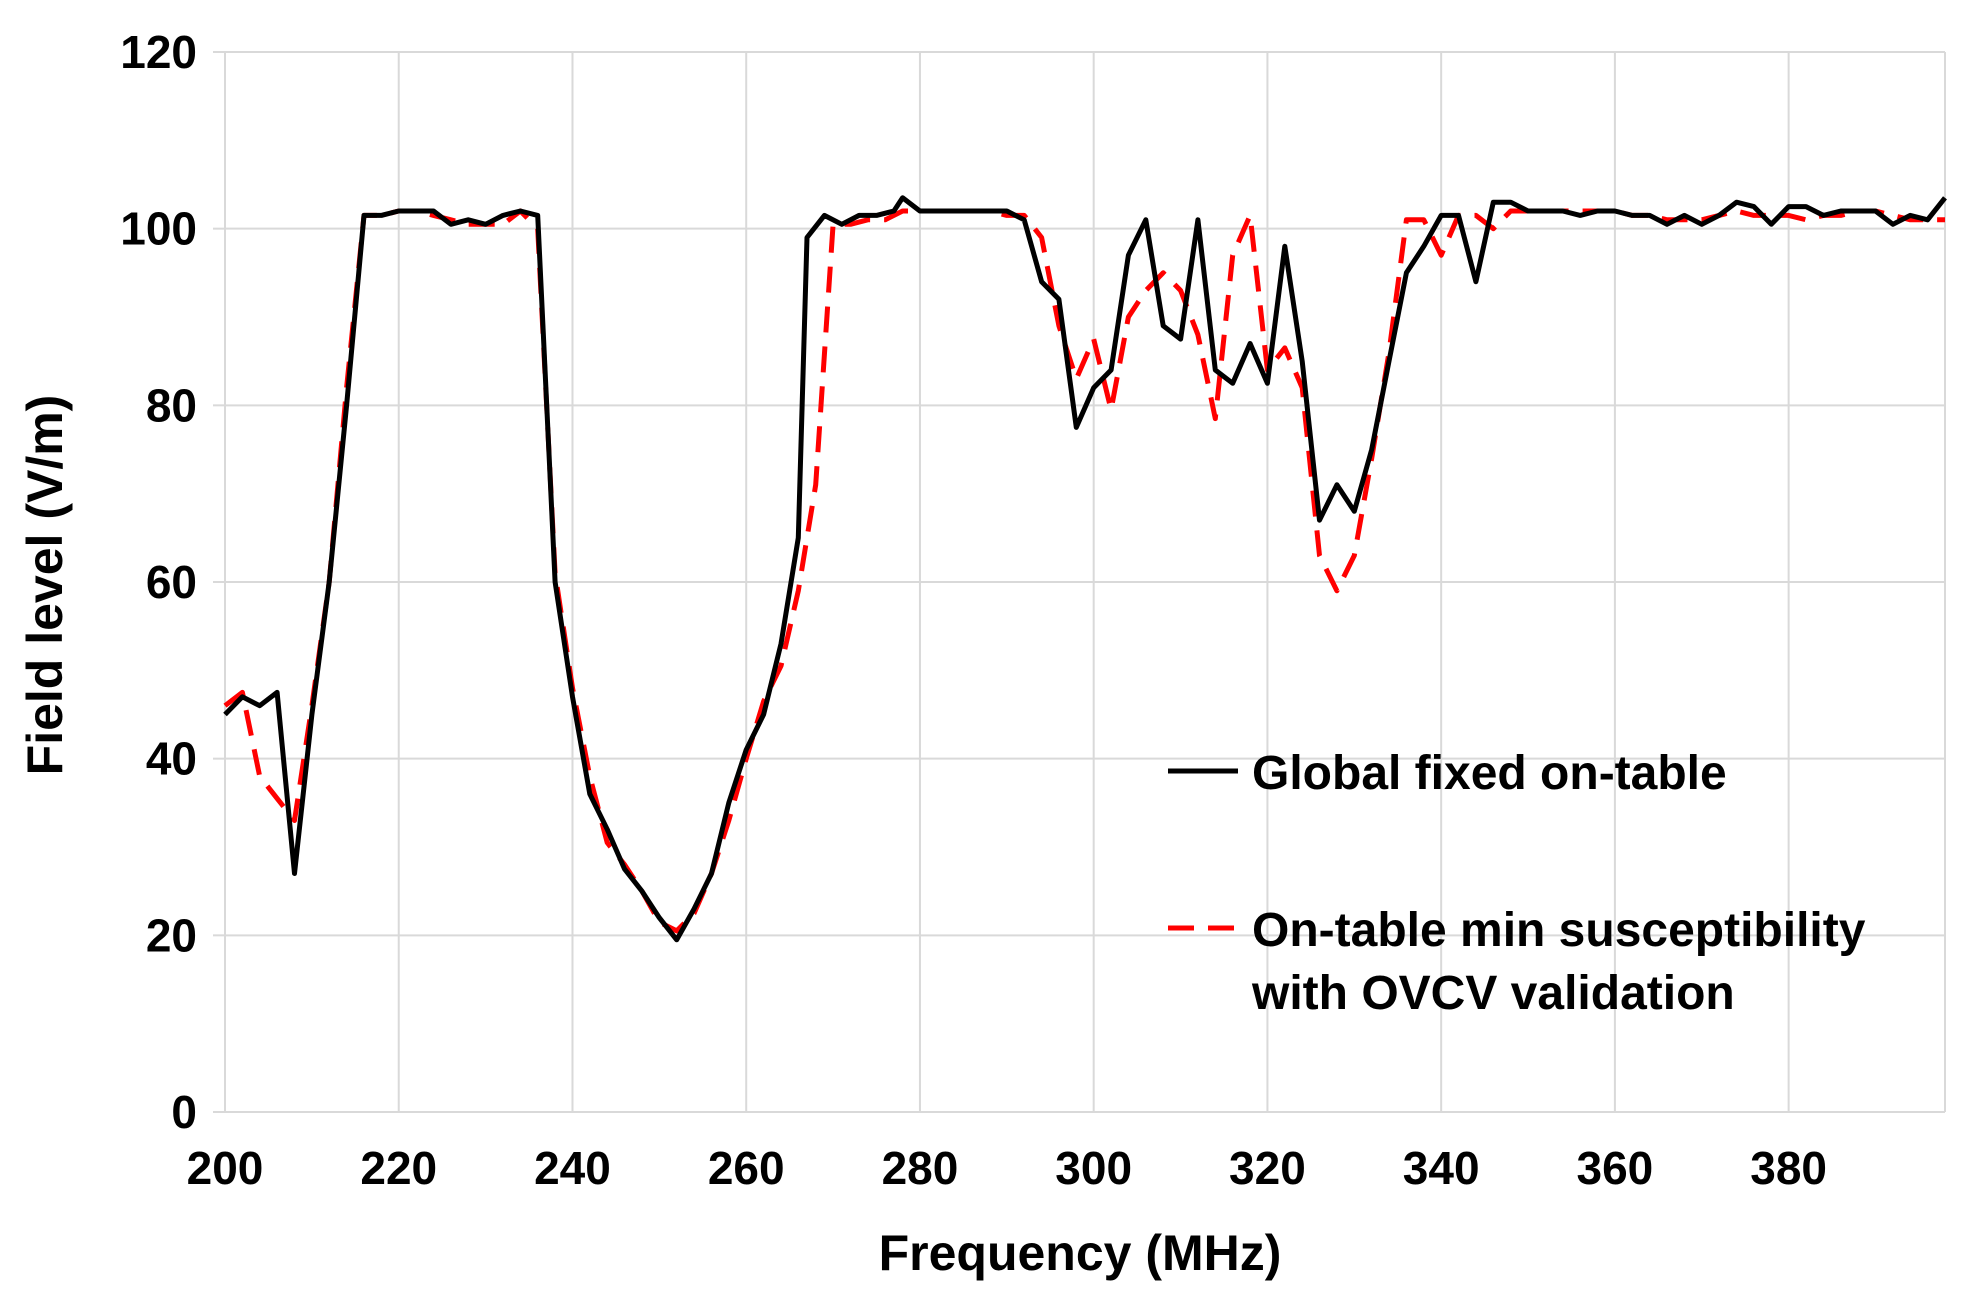 The image size is (1973, 1297). What do you see at coordinates (1559, 930) in the screenshot?
I see `legend-label-2: On-table min susceptibility` at bounding box center [1559, 930].